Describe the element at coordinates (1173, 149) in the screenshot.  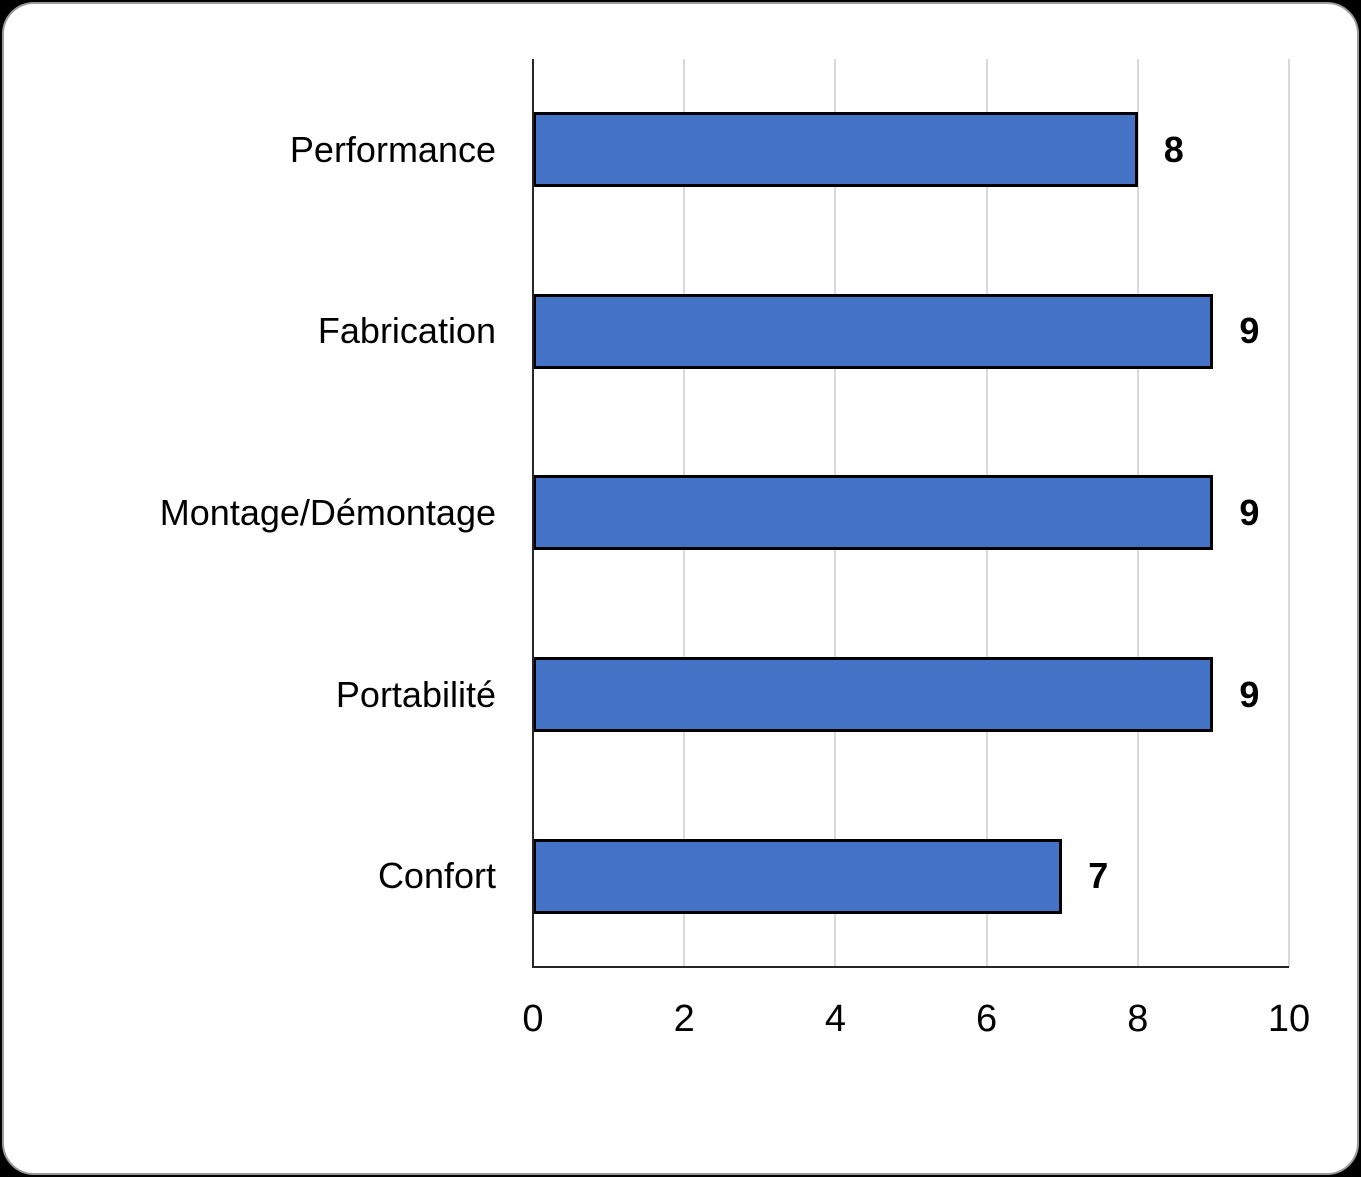
I see `bar-value-label: 8` at that location.